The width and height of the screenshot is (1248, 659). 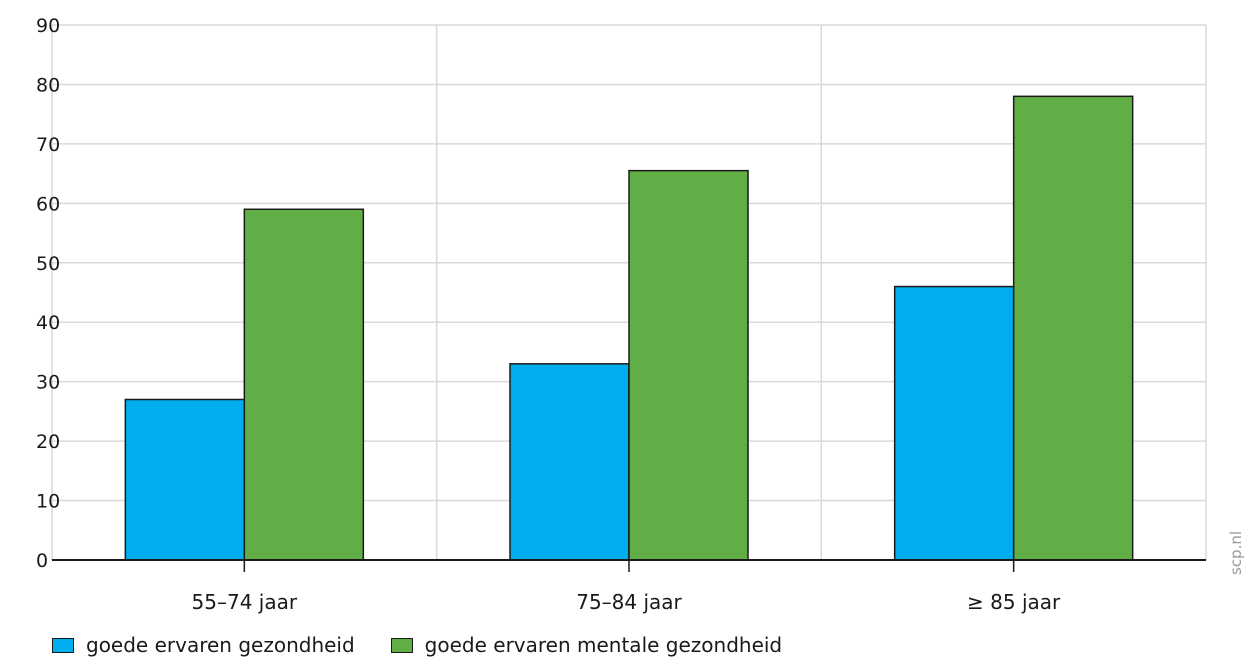 I want to click on y-tick-label: 60, so click(x=48, y=204).